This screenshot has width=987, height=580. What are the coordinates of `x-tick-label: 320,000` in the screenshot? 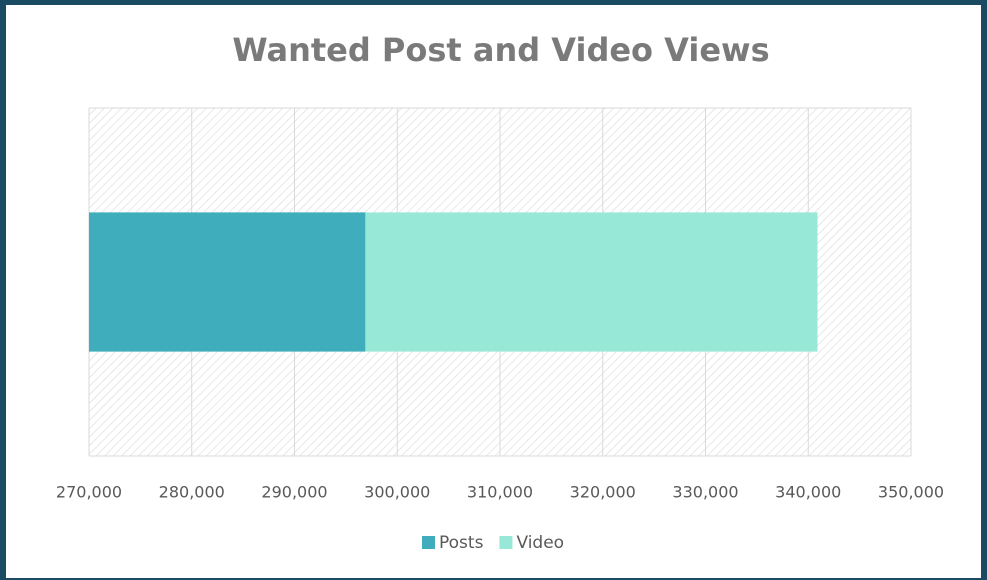 It's located at (603, 492).